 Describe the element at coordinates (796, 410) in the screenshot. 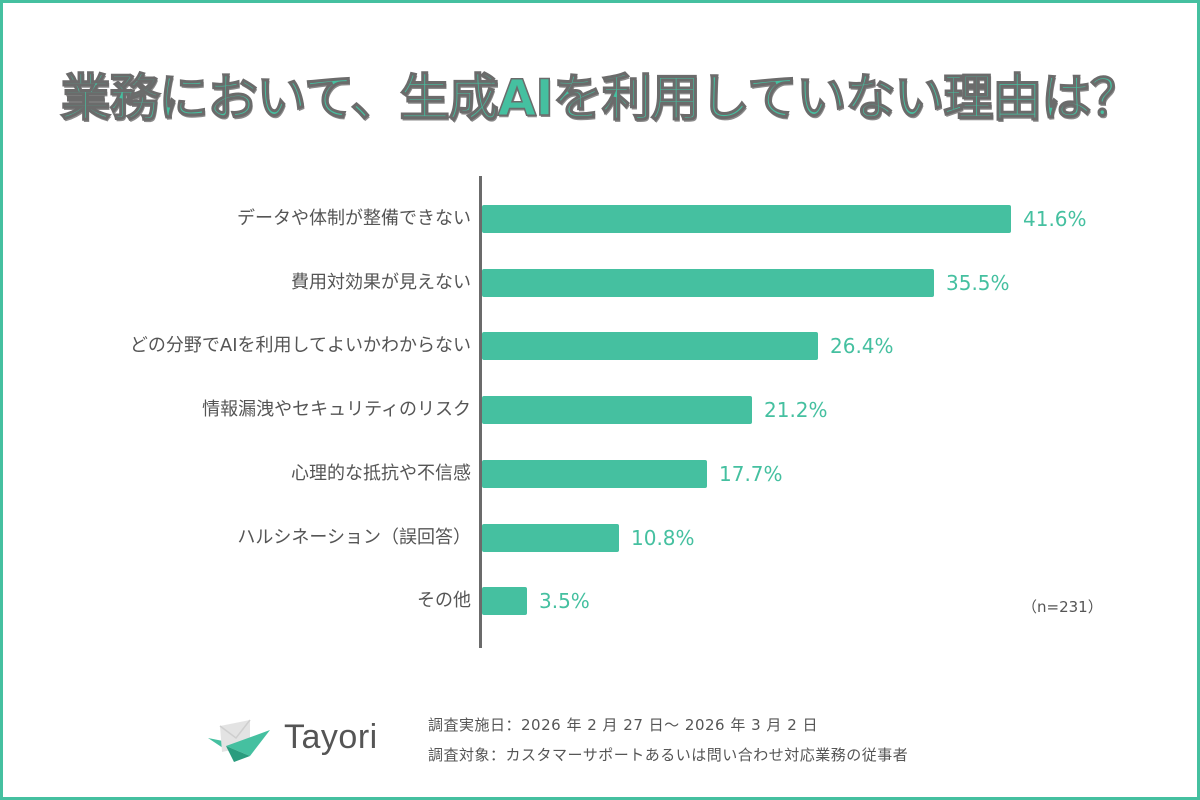

I see `value-label: 21.2%` at that location.